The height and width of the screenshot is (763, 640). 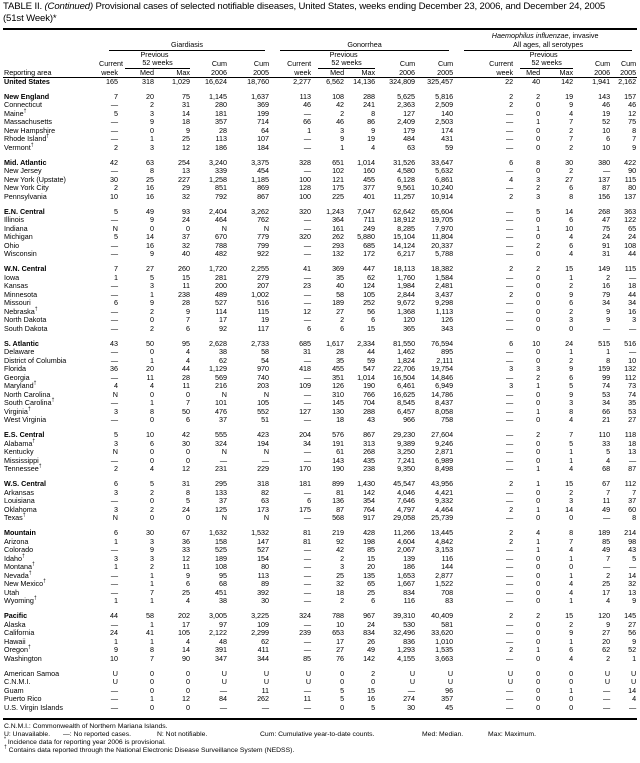 What do you see at coordinates (263, 303) in the screenshot?
I see `cell-value: 516` at bounding box center [263, 303].